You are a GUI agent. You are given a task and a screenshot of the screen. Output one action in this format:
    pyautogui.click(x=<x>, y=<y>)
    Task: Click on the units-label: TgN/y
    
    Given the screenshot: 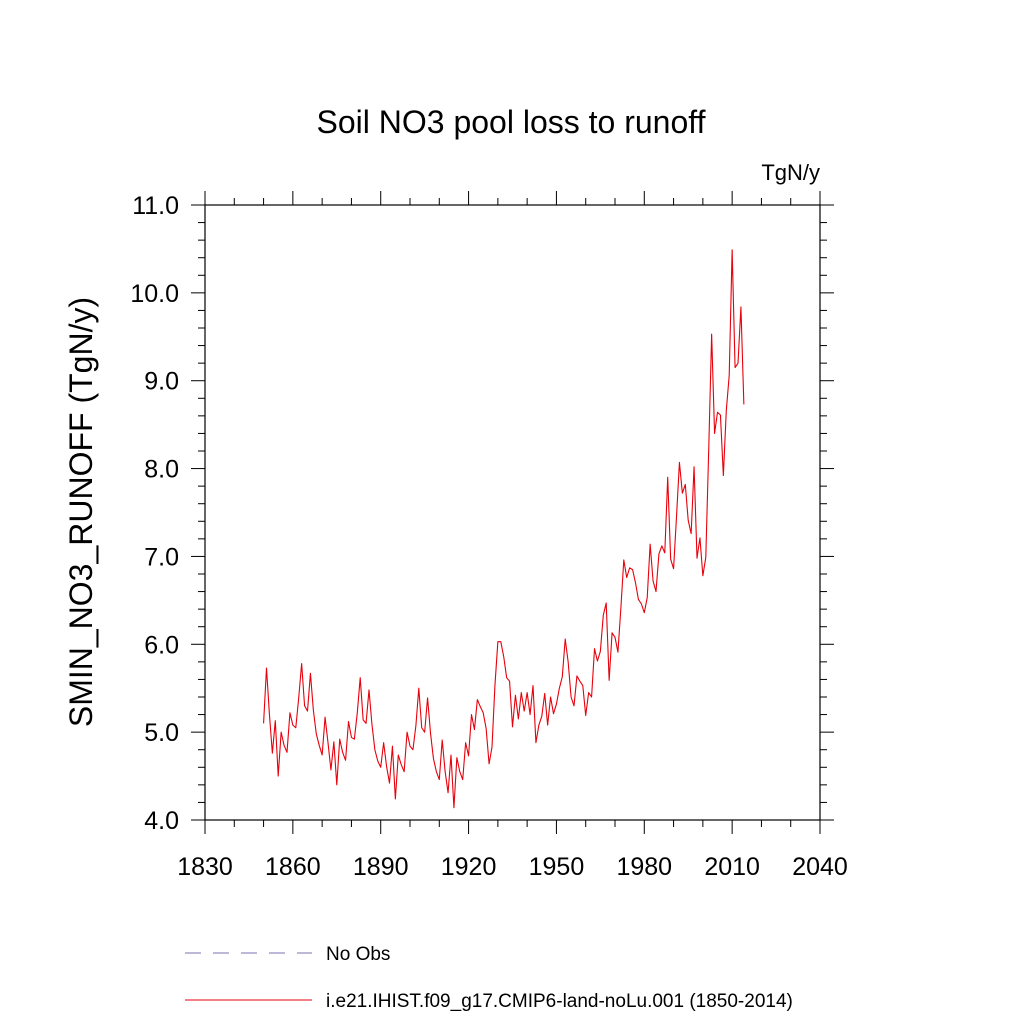 What is the action you would take?
    pyautogui.click(x=790, y=172)
    